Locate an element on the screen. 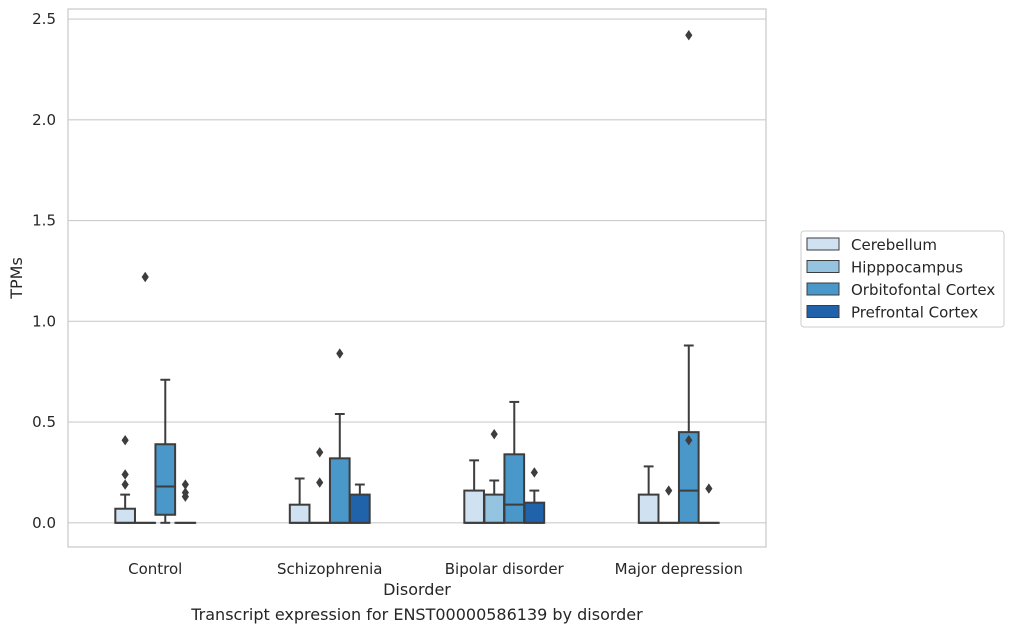 The width and height of the screenshot is (1014, 634). x-tick-label: Schizophrenia is located at coordinates (329, 569).